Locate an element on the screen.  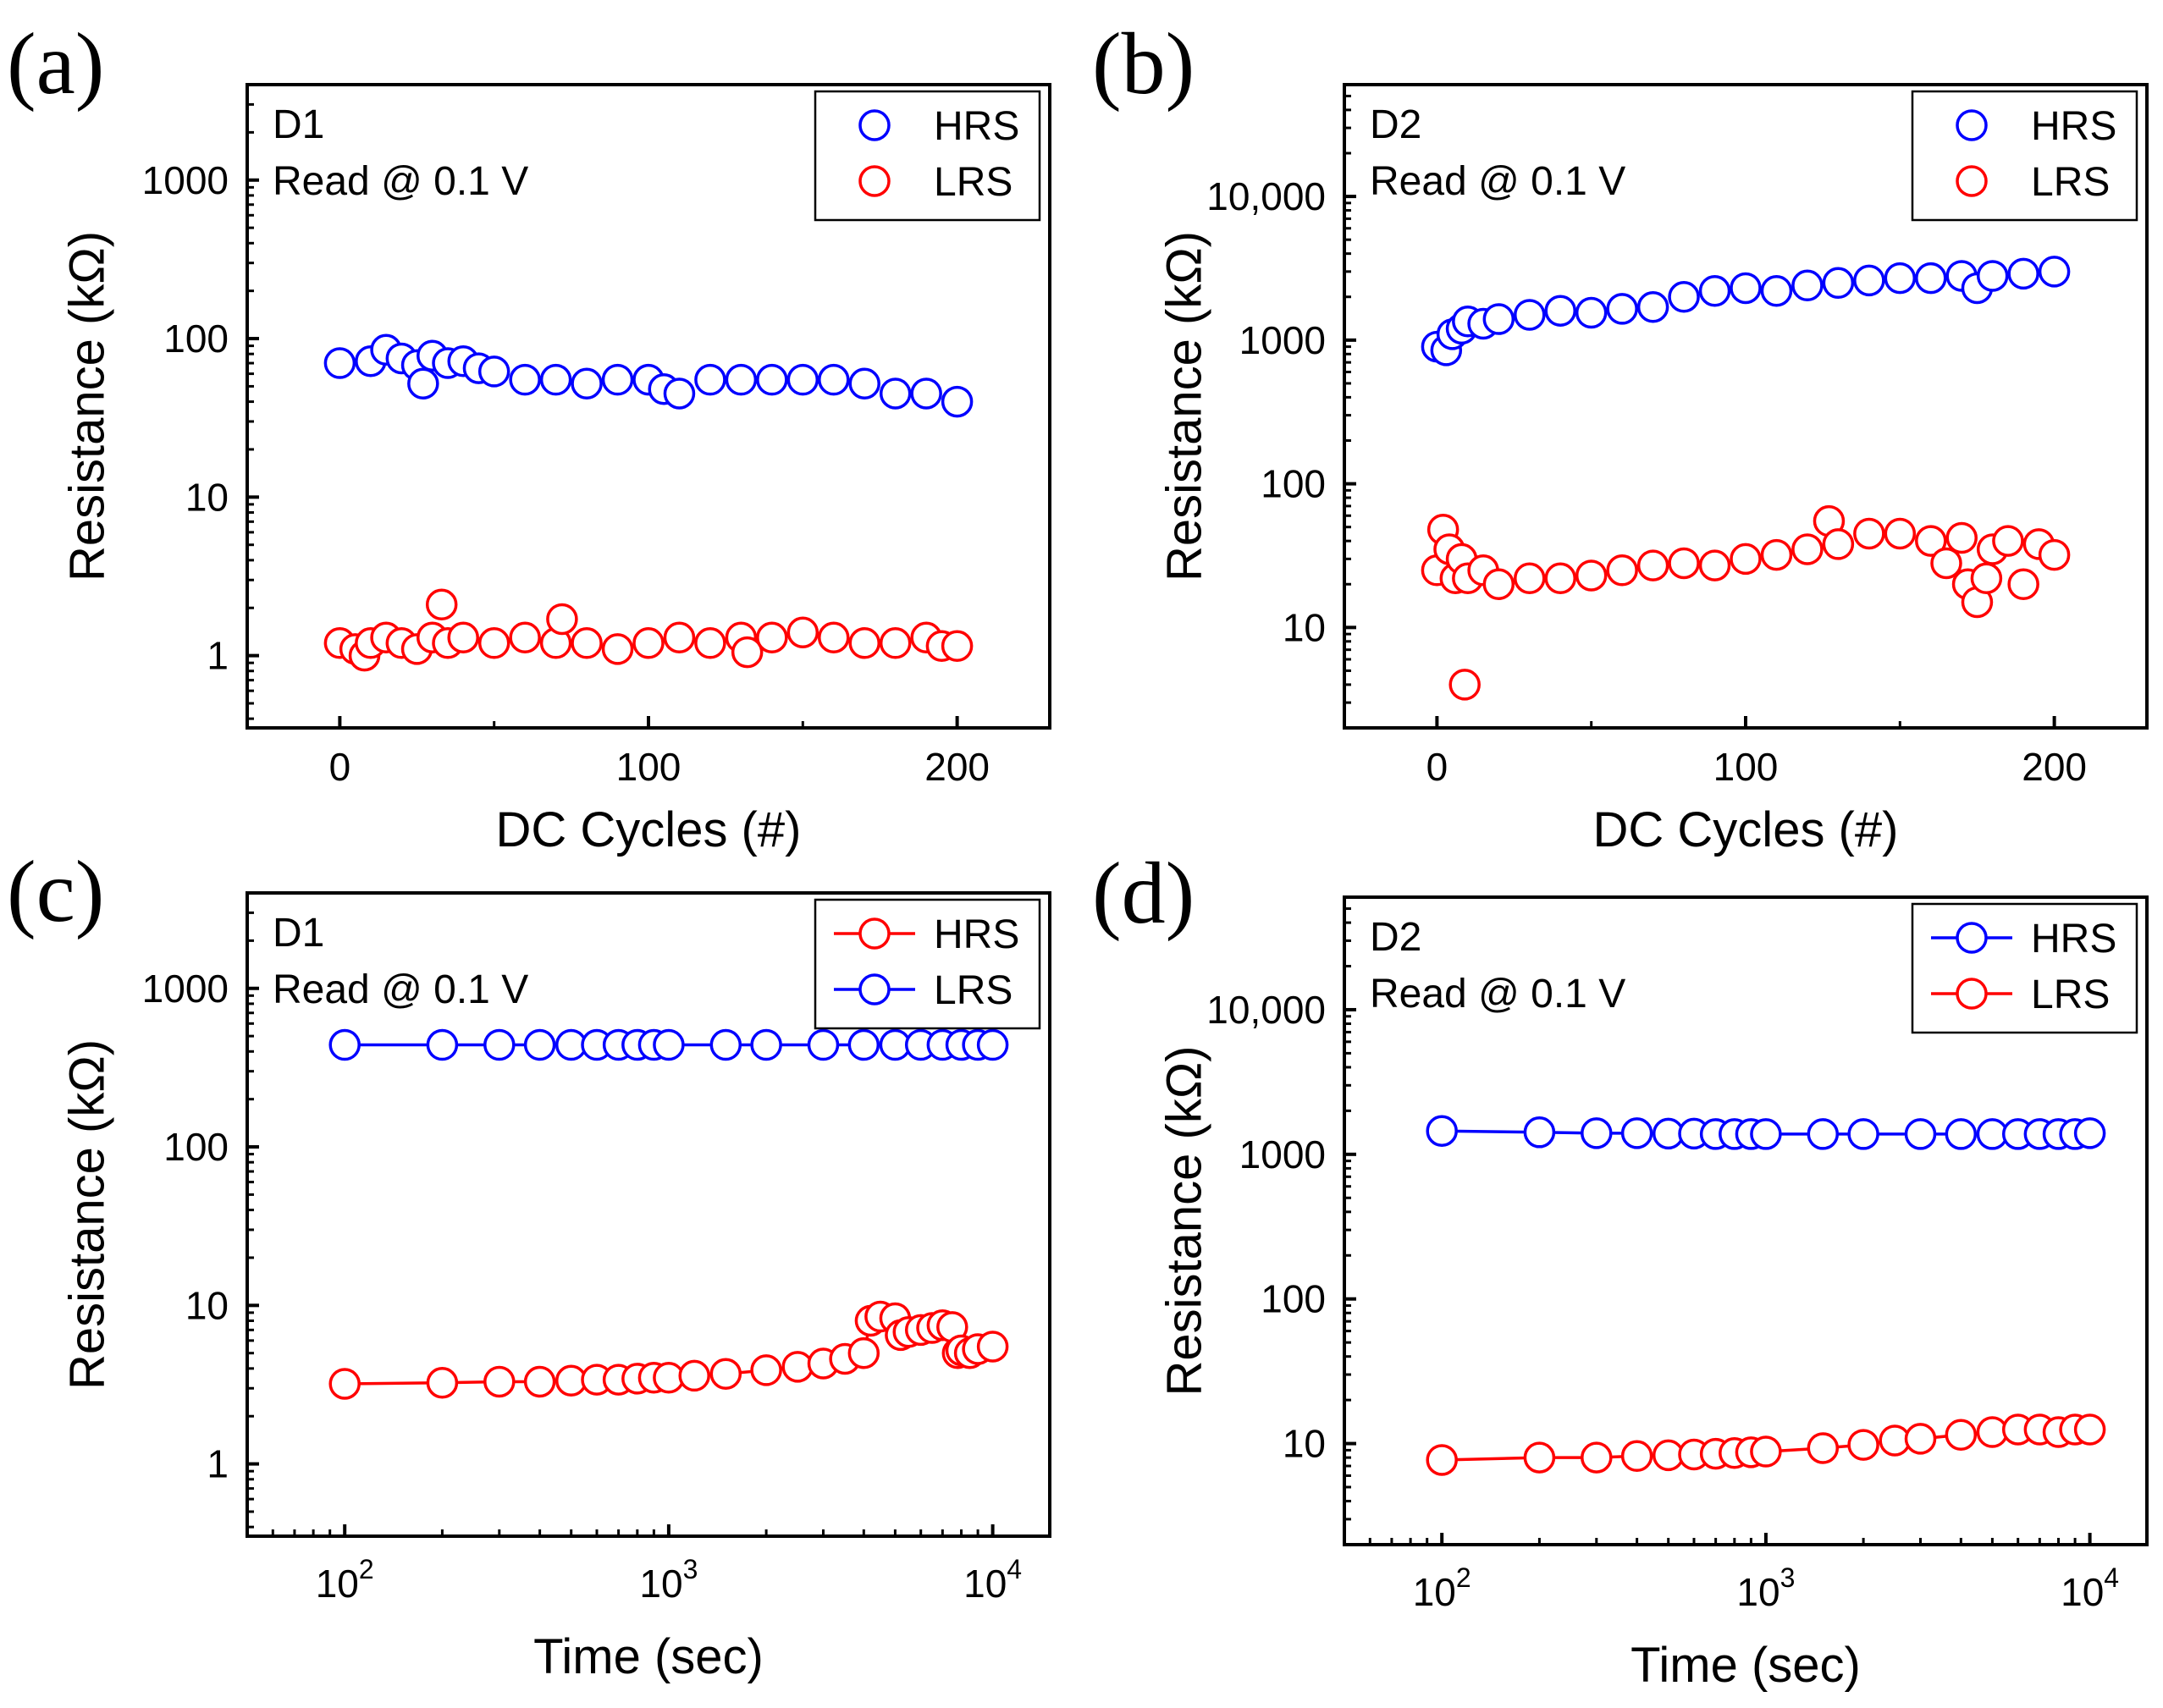
device-label: D1 is located at coordinates (298, 125).